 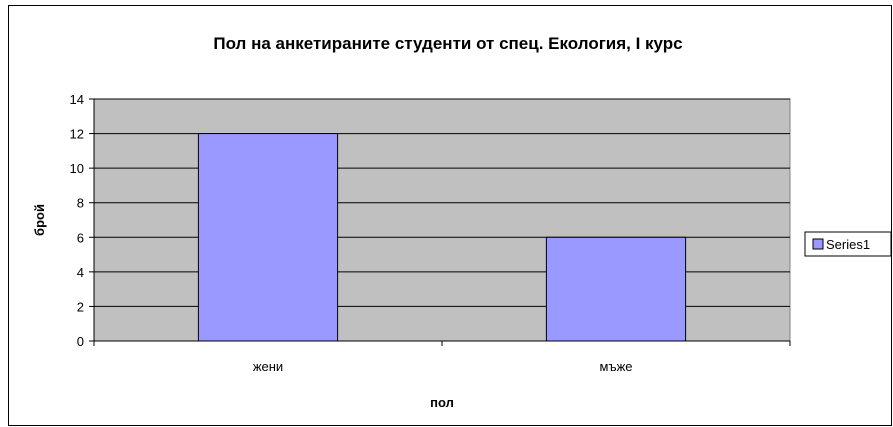 What do you see at coordinates (818, 244) in the screenshot?
I see `legend-swatch` at bounding box center [818, 244].